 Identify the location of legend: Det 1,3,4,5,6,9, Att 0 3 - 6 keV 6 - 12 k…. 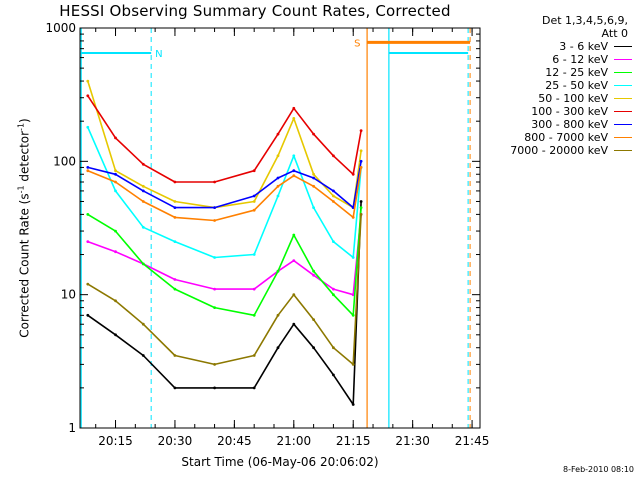
(562, 85).